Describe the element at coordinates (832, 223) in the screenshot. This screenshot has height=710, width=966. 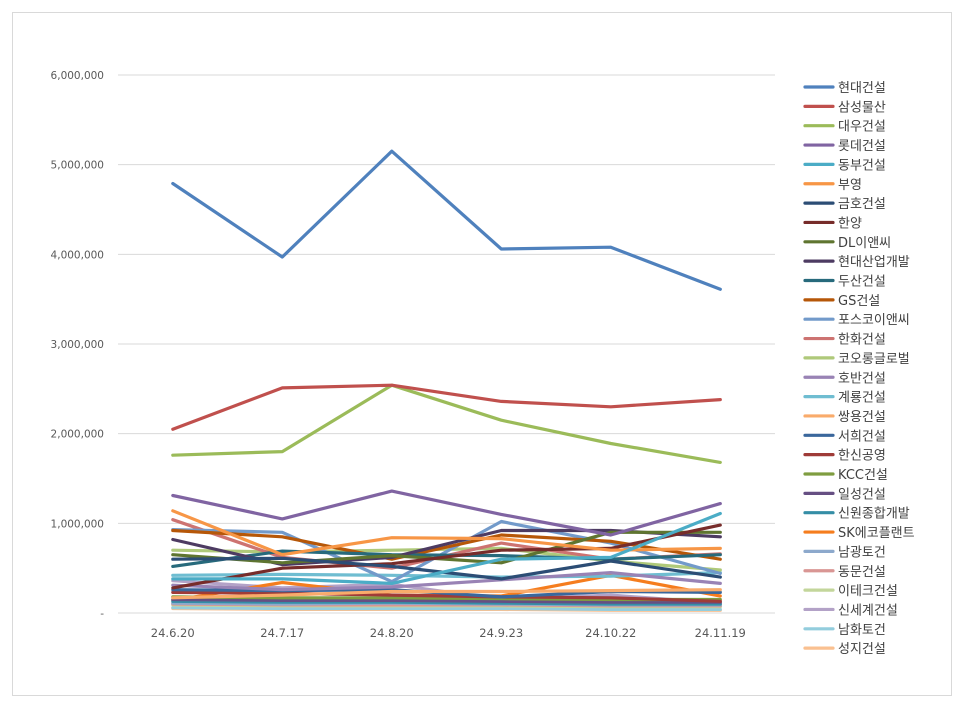
I see `legend-item: 한양` at that location.